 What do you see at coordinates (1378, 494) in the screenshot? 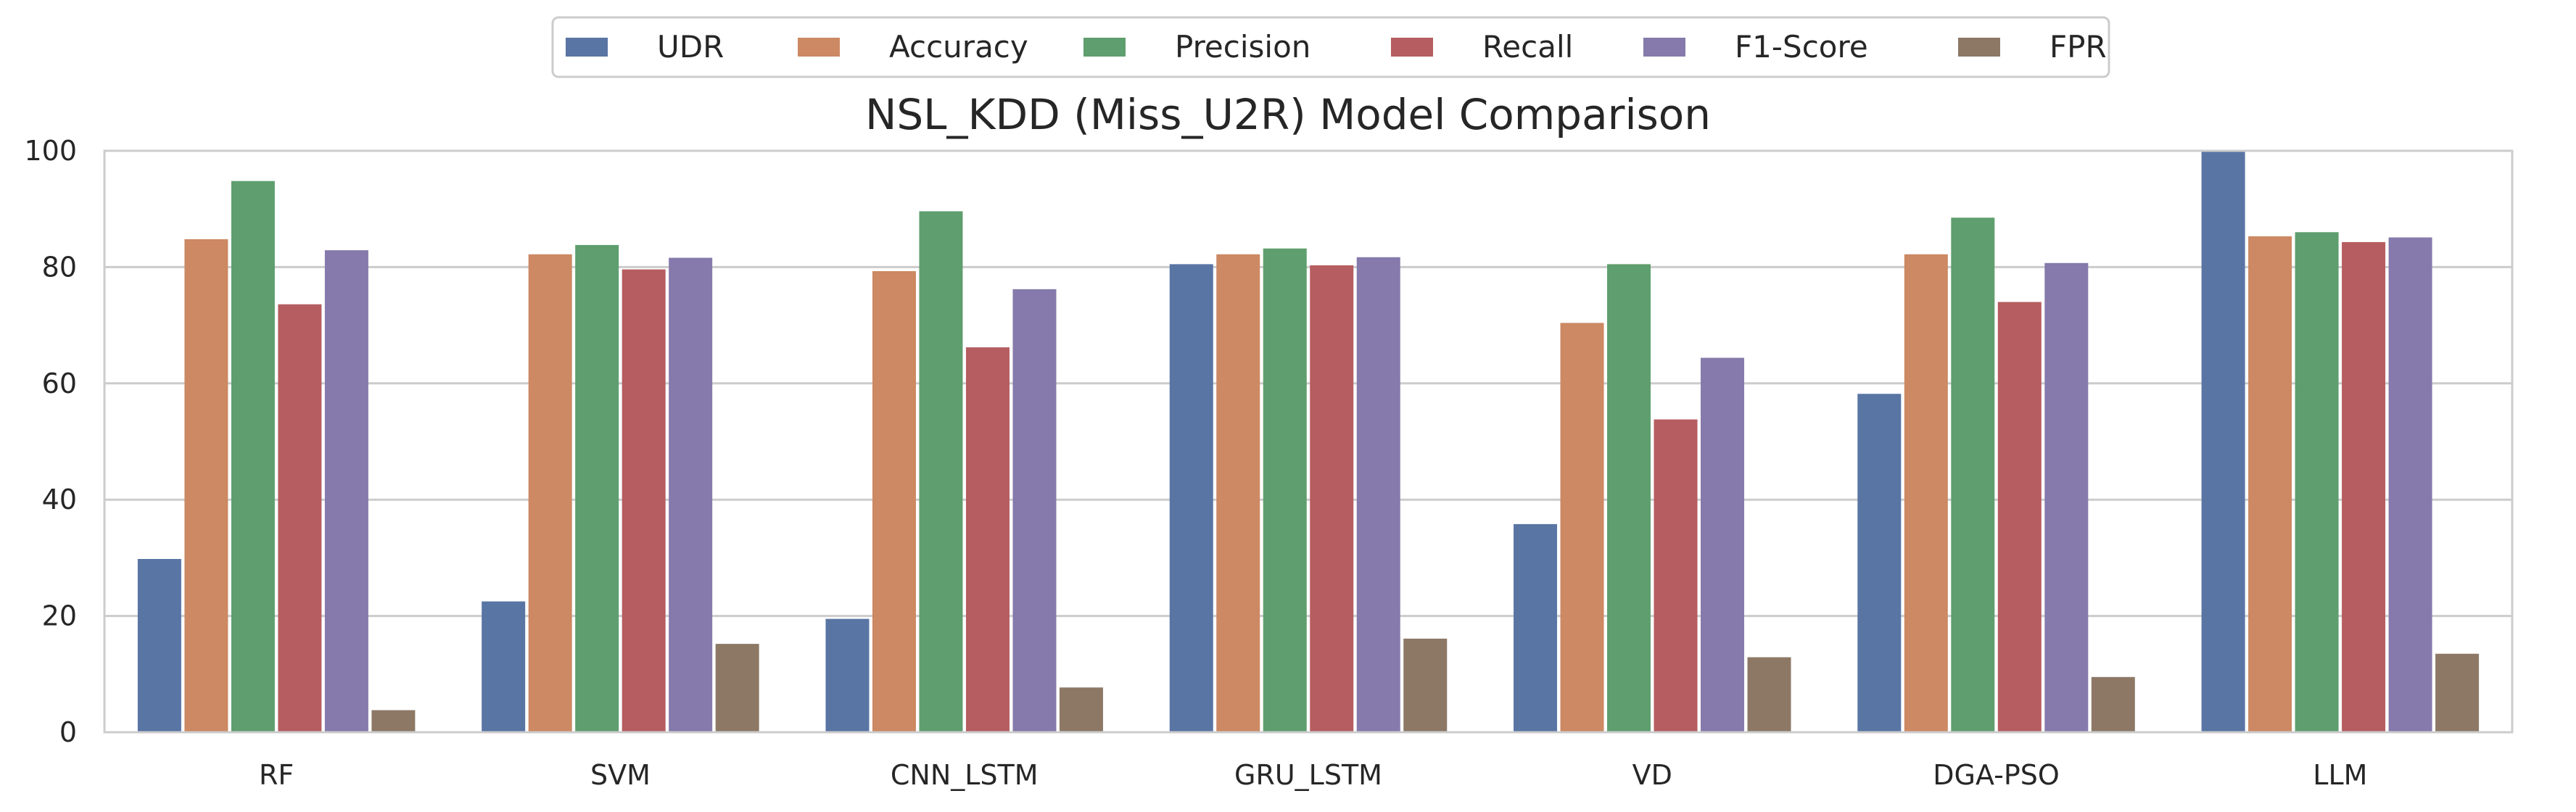
I see `bar-gru_lstm-f1-score` at bounding box center [1378, 494].